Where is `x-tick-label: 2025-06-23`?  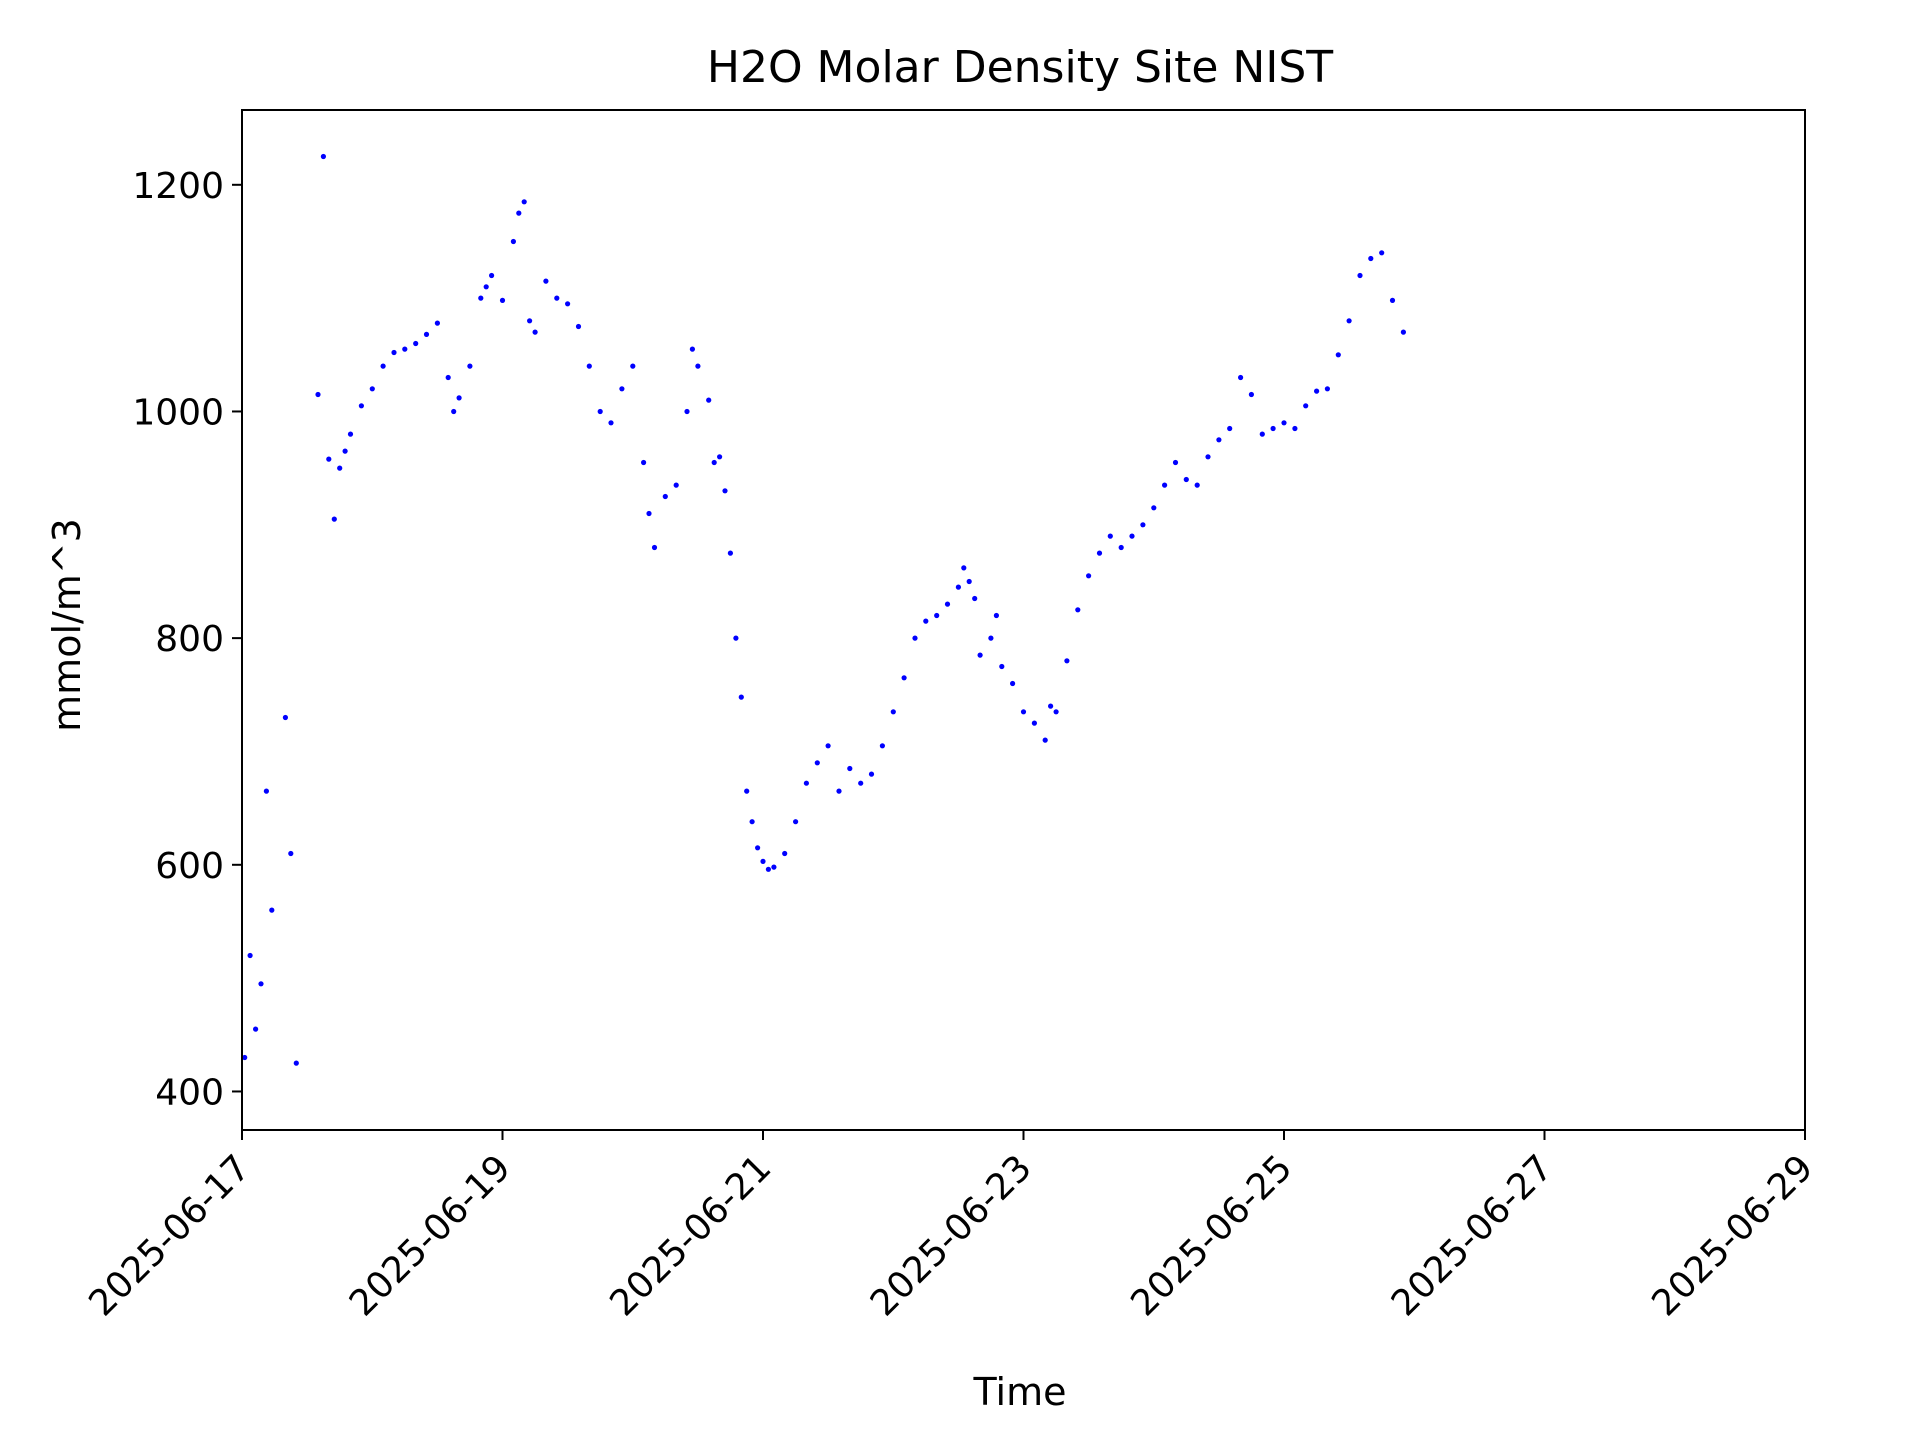
x-tick-label: 2025-06-23 is located at coordinates (951, 1235).